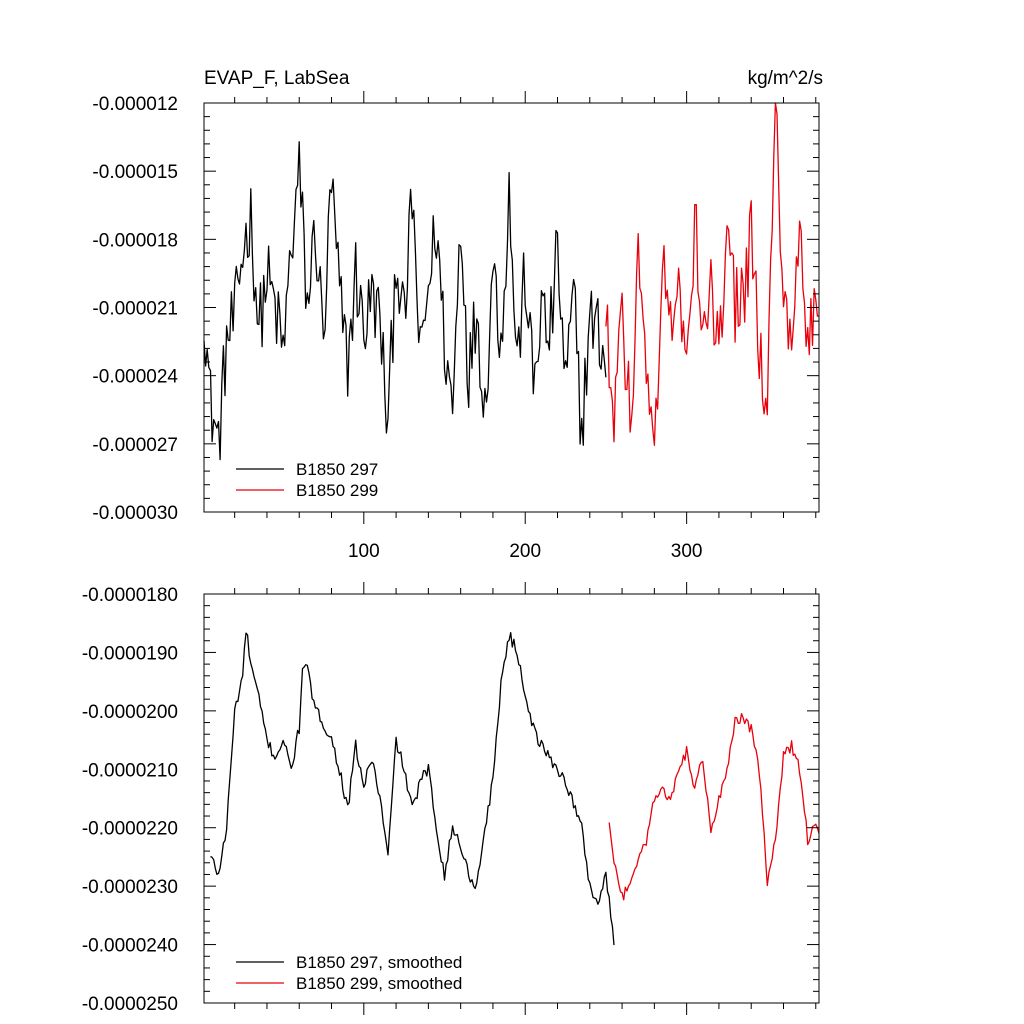 This screenshot has width=1024, height=1024. Describe the element at coordinates (130, 595) in the screenshot. I see `y-tick-label: -0.0000180` at that location.